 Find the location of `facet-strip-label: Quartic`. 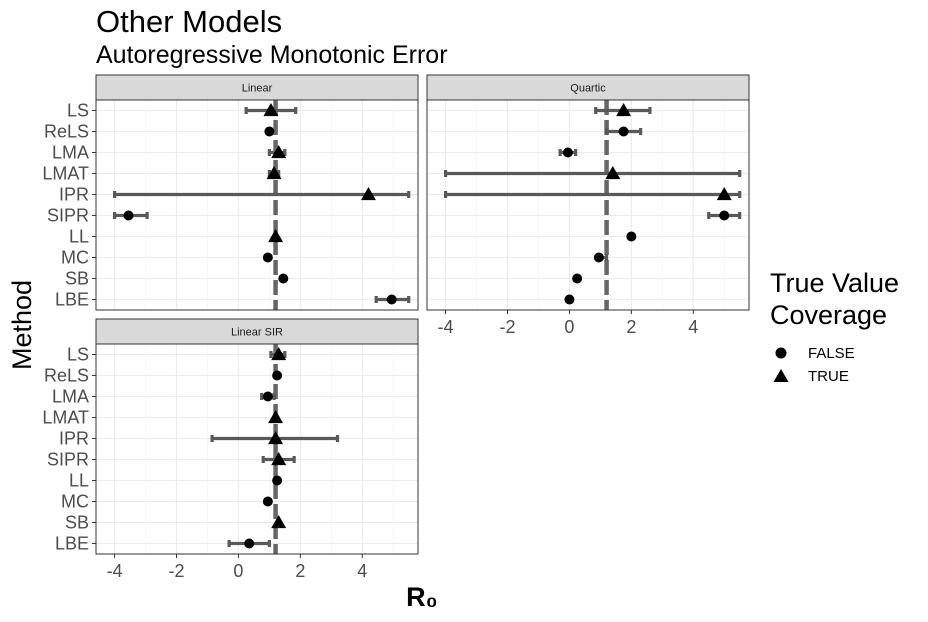

facet-strip-label: Quartic is located at coordinates (588, 89).